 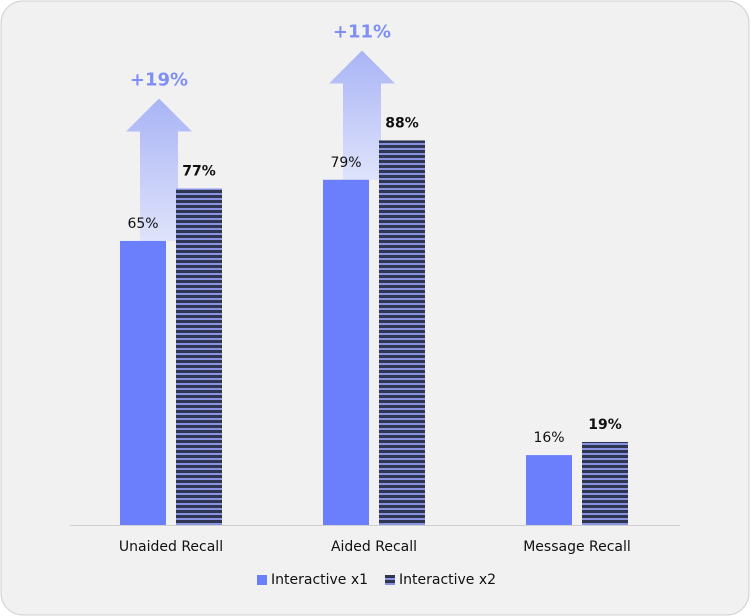 What do you see at coordinates (159, 80) in the screenshot?
I see `annotation: +19%` at bounding box center [159, 80].